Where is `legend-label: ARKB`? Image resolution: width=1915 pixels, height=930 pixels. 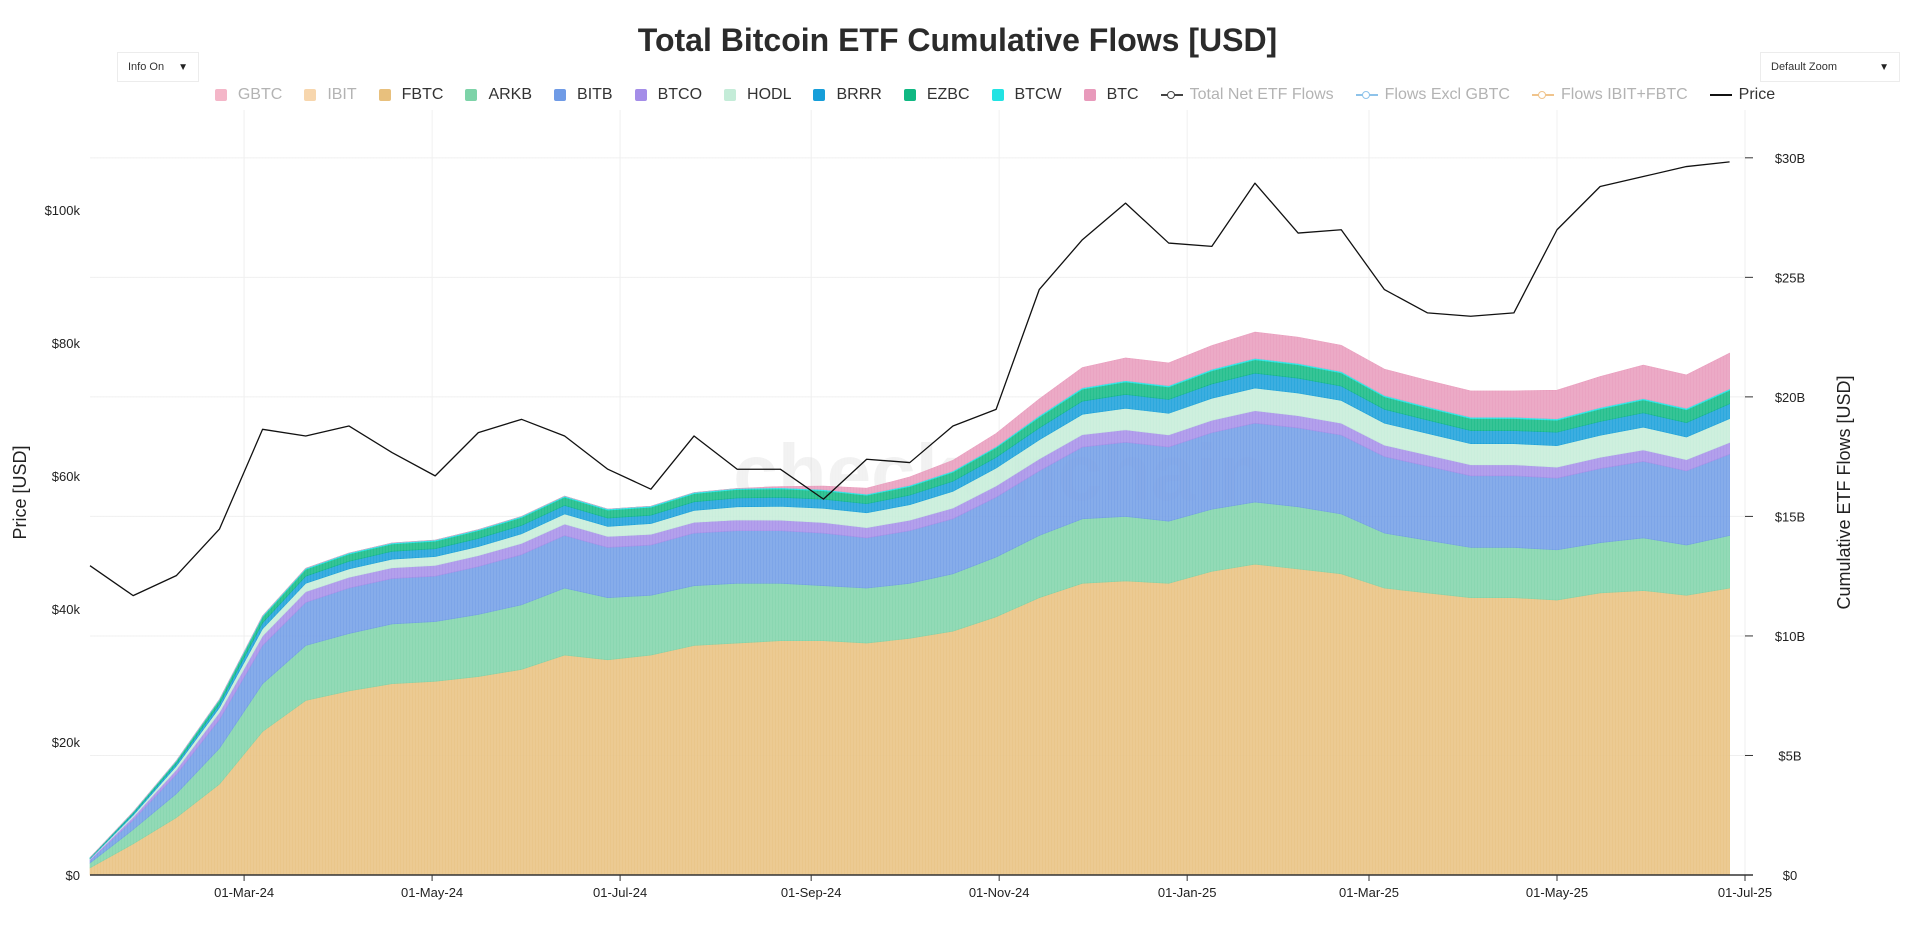 legend-label: ARKB is located at coordinates (510, 94).